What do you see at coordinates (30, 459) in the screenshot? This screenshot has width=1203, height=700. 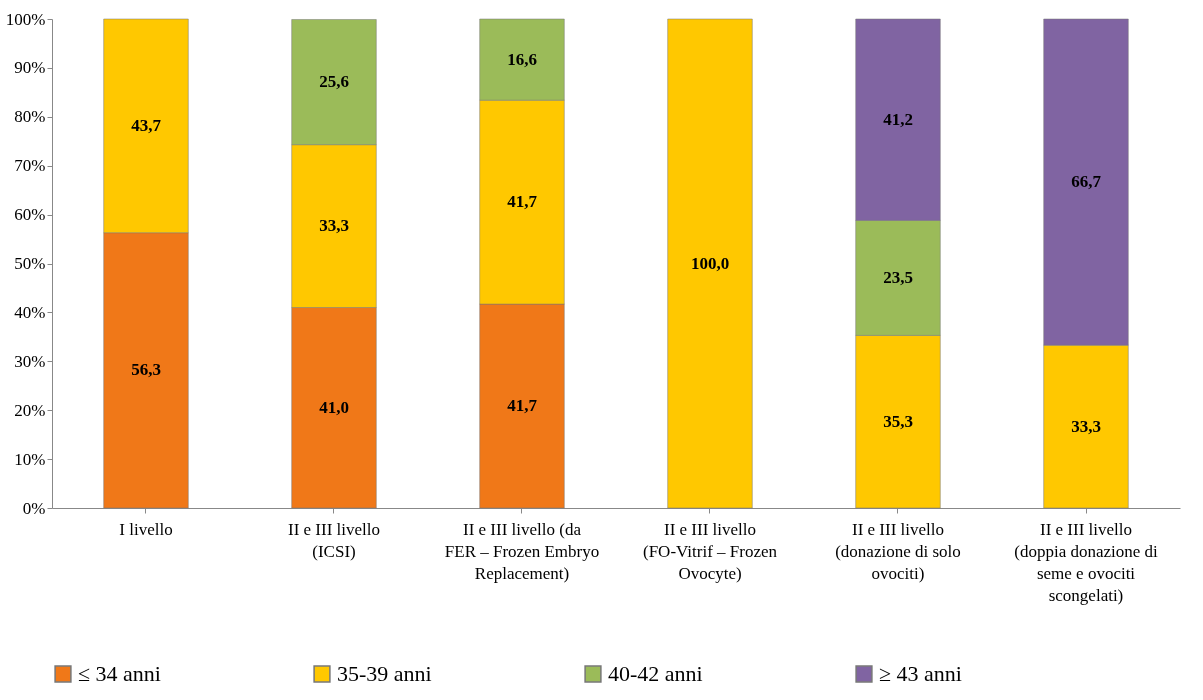 I see `y-tick-label: 10%` at bounding box center [30, 459].